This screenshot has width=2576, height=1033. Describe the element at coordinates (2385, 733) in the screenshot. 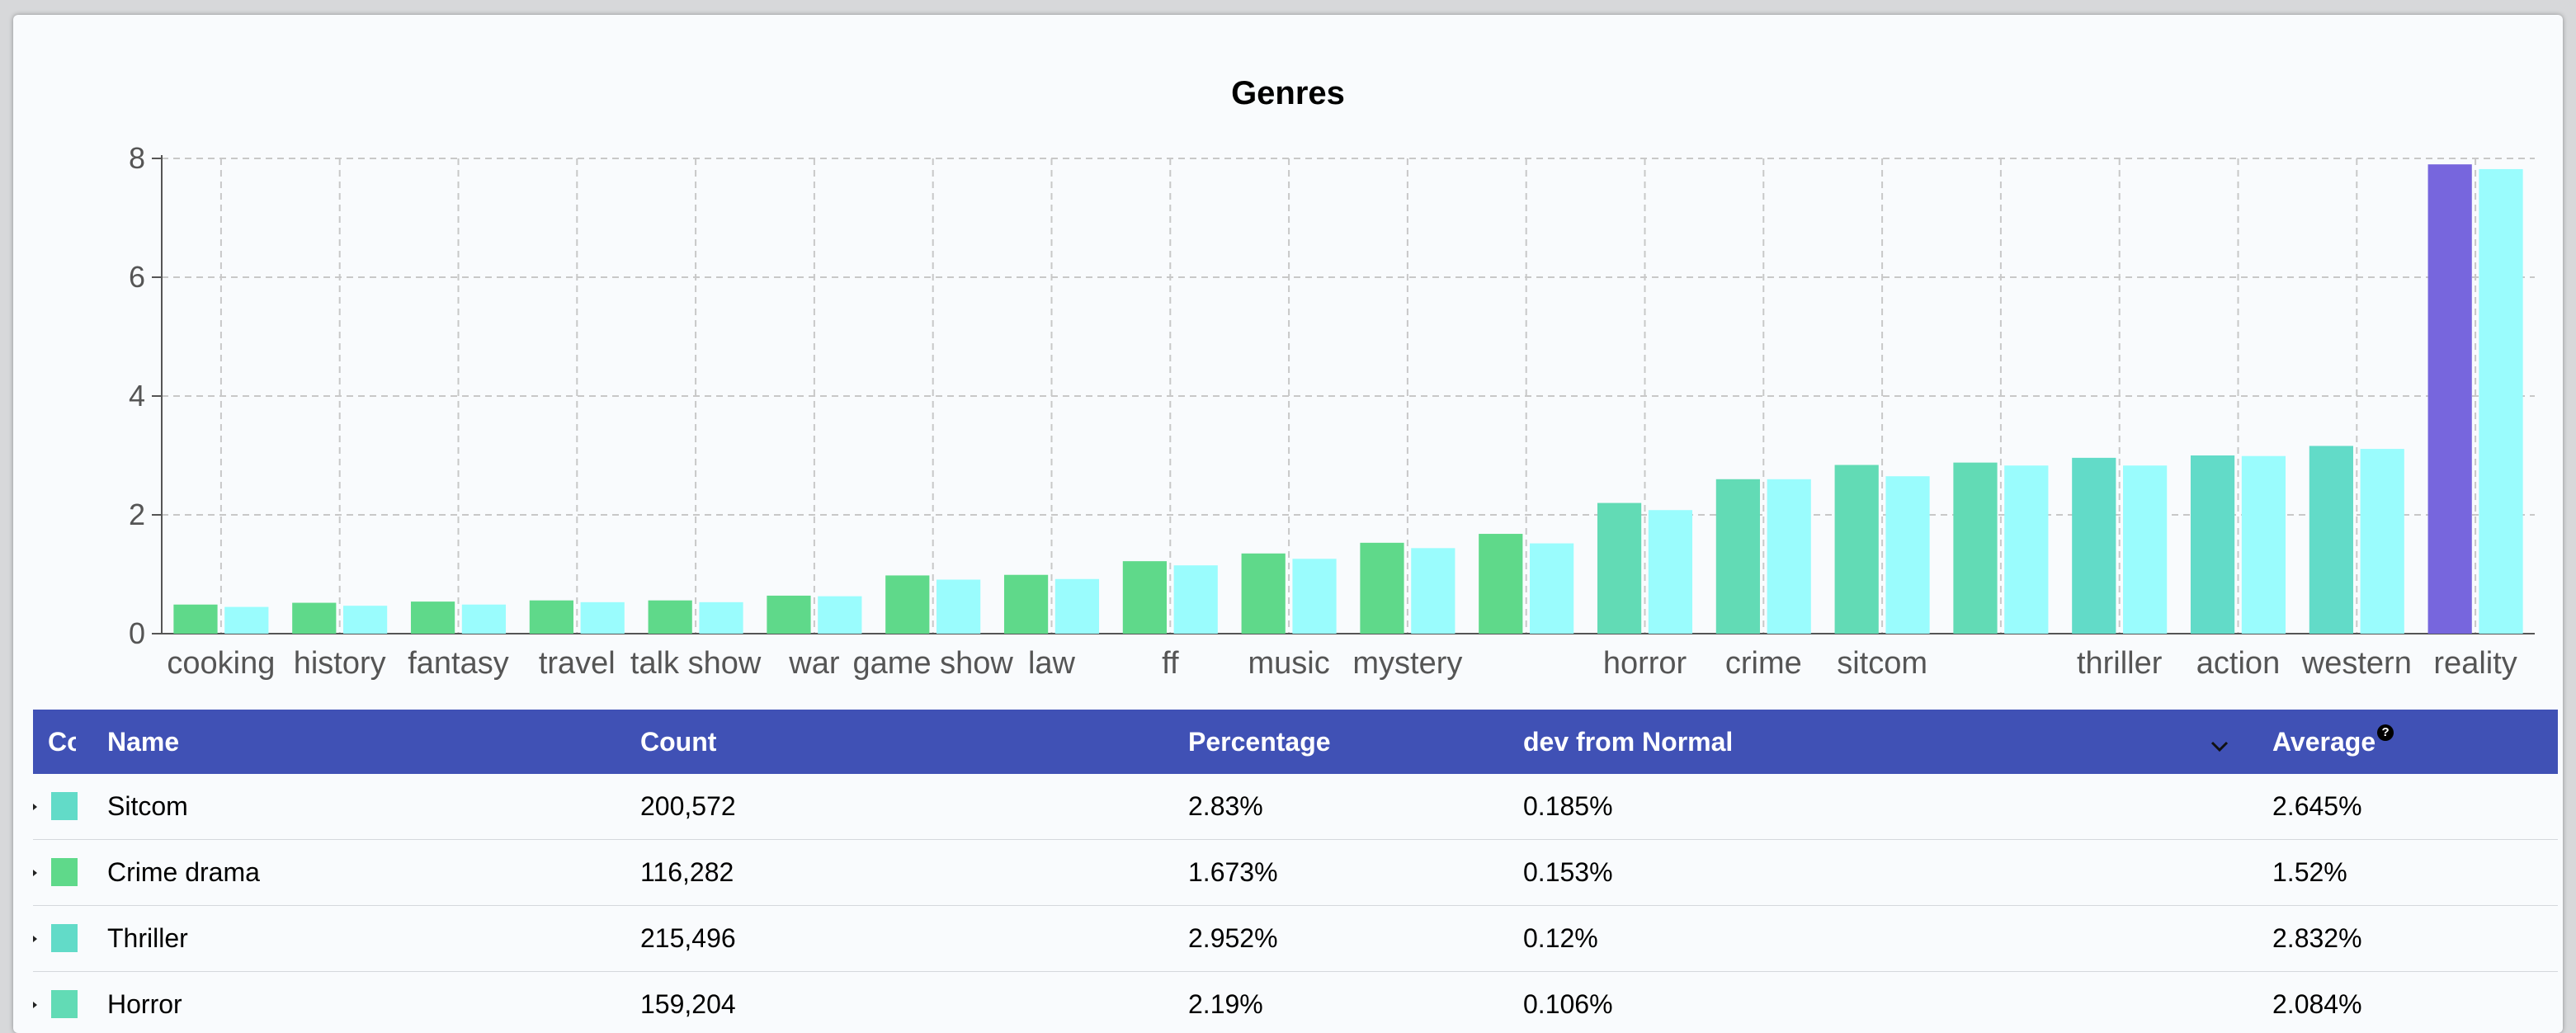

I see `help-icon: ?` at that location.